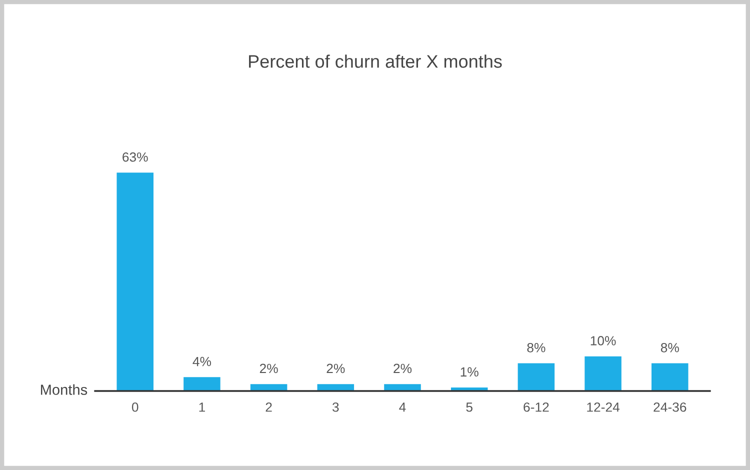 The height and width of the screenshot is (470, 750). What do you see at coordinates (469, 372) in the screenshot?
I see `data-label: 1%` at bounding box center [469, 372].